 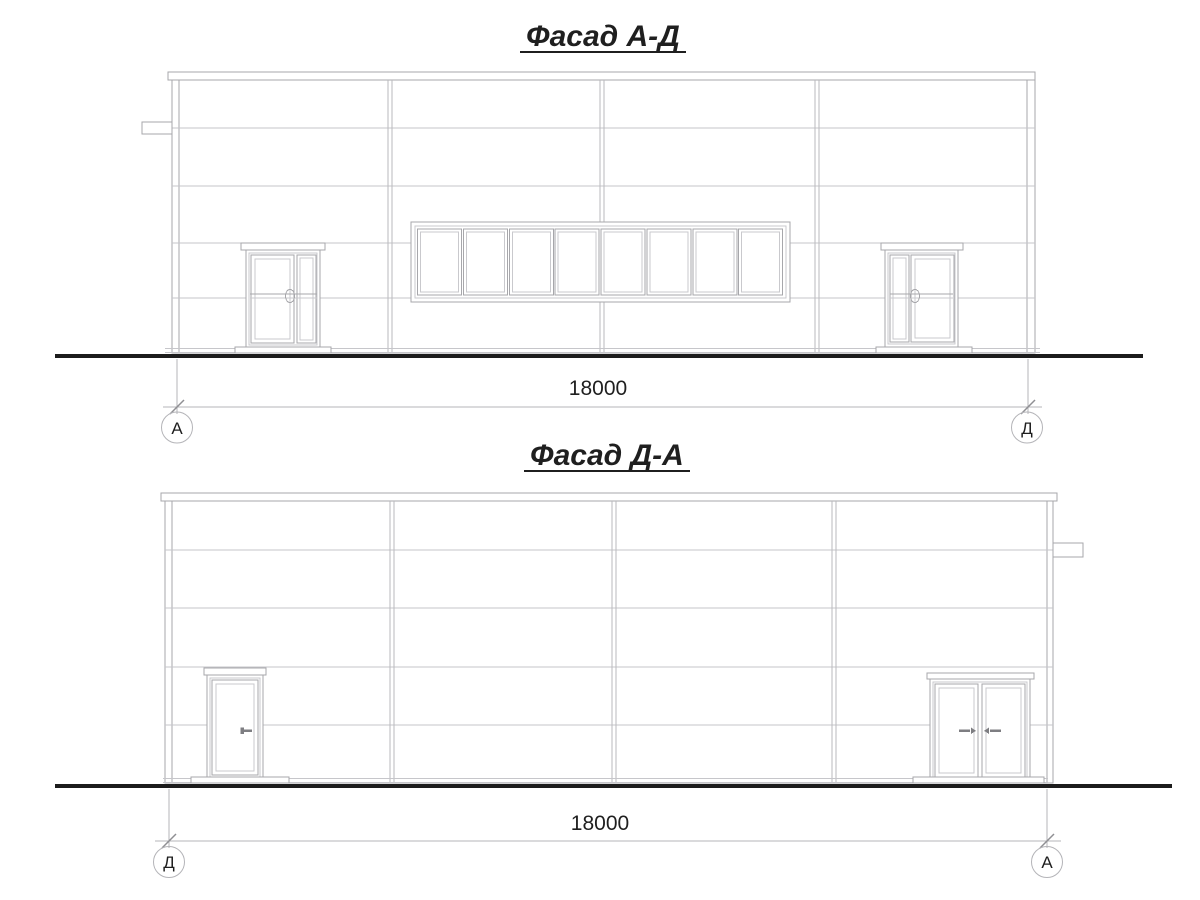 I want to click on axis-marker-left: Д, so click(x=169, y=862).